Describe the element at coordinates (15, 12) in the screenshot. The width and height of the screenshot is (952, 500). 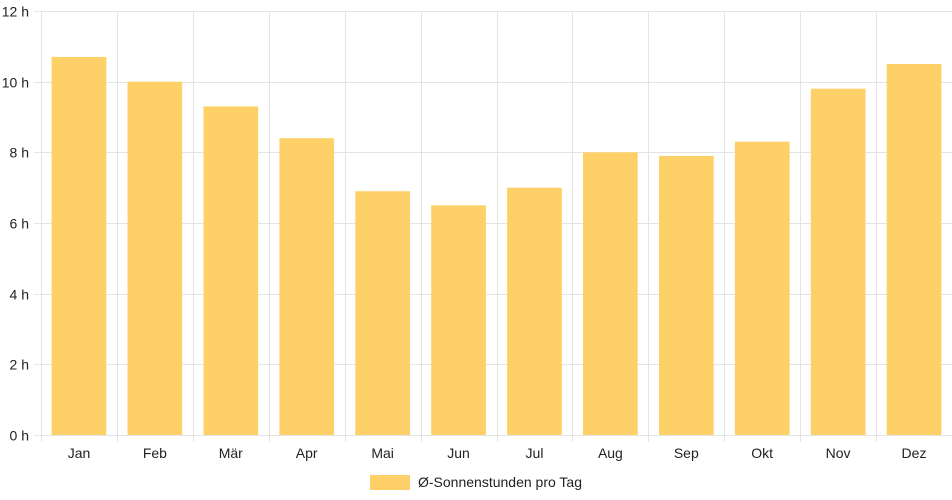
I see `y-tick-label: 12 h` at that location.